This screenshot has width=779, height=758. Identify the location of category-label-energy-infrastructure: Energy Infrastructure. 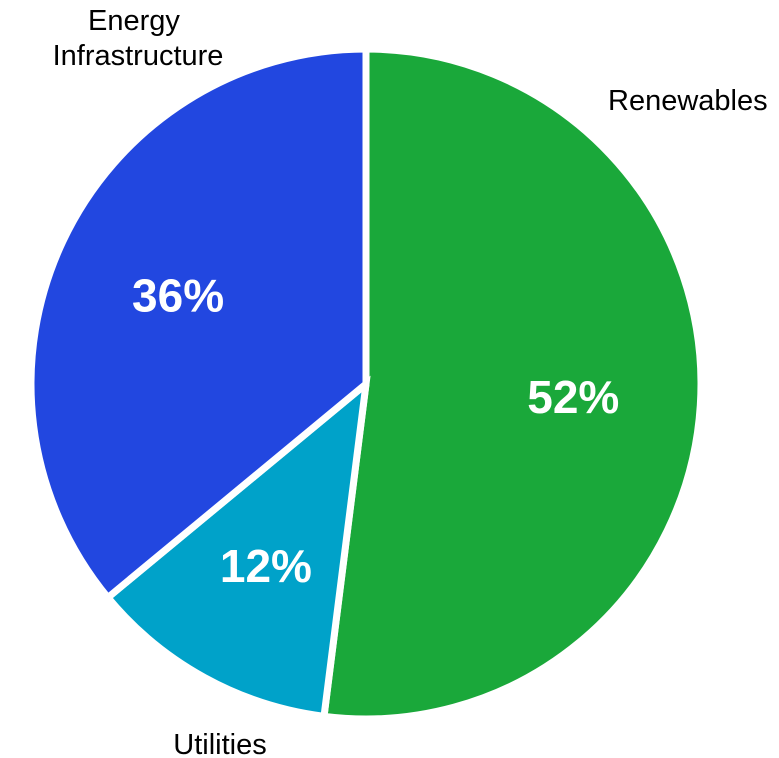
(138, 38).